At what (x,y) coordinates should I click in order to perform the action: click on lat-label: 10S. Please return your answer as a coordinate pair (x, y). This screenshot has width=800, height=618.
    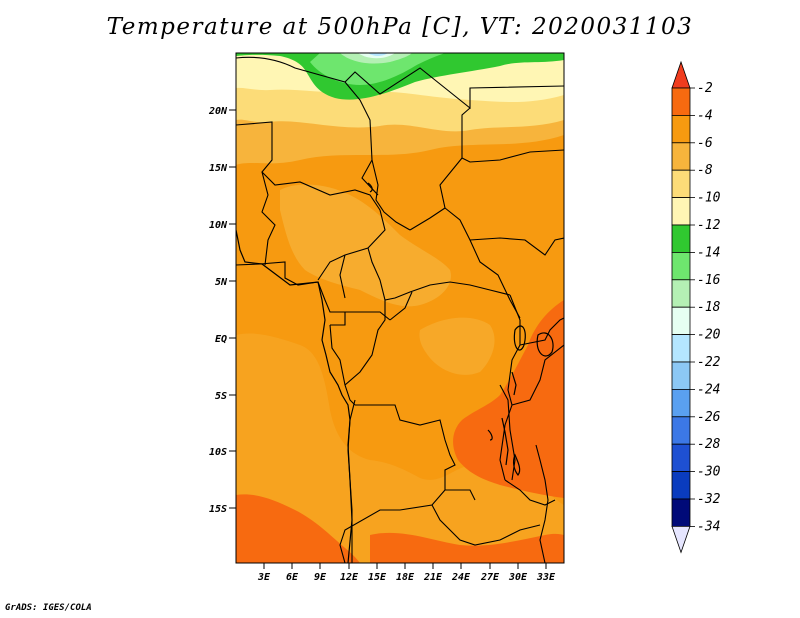
    Looking at the image, I should click on (218, 452).